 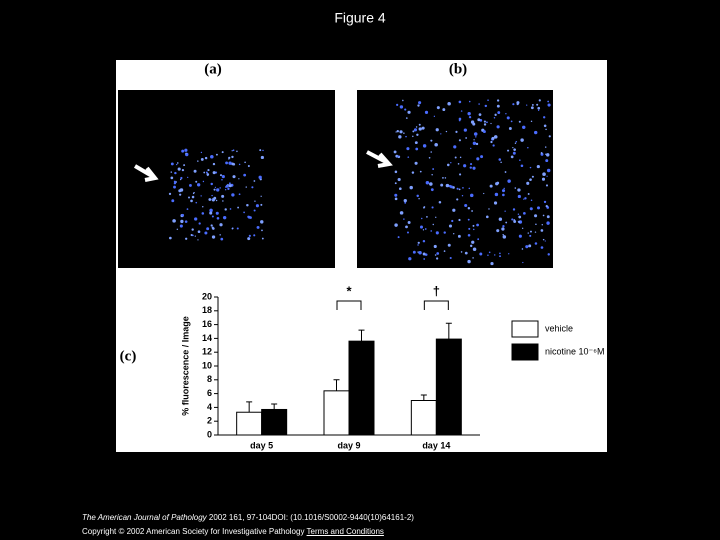 I want to click on terms-link: Terms and Conditions, so click(x=345, y=531).